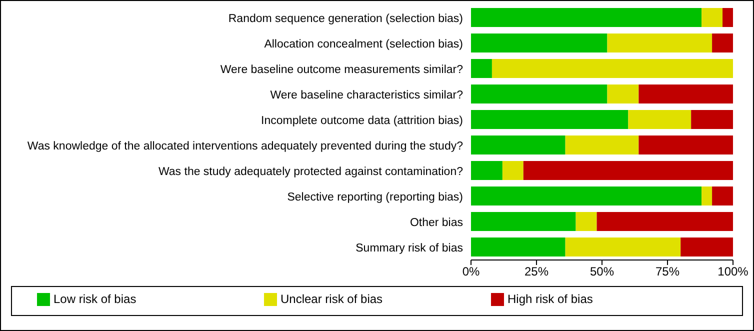 This screenshot has height=331, width=754. What do you see at coordinates (362, 120) in the screenshot?
I see `y-tick-label: Incomplete outcome data (attrition bias)` at bounding box center [362, 120].